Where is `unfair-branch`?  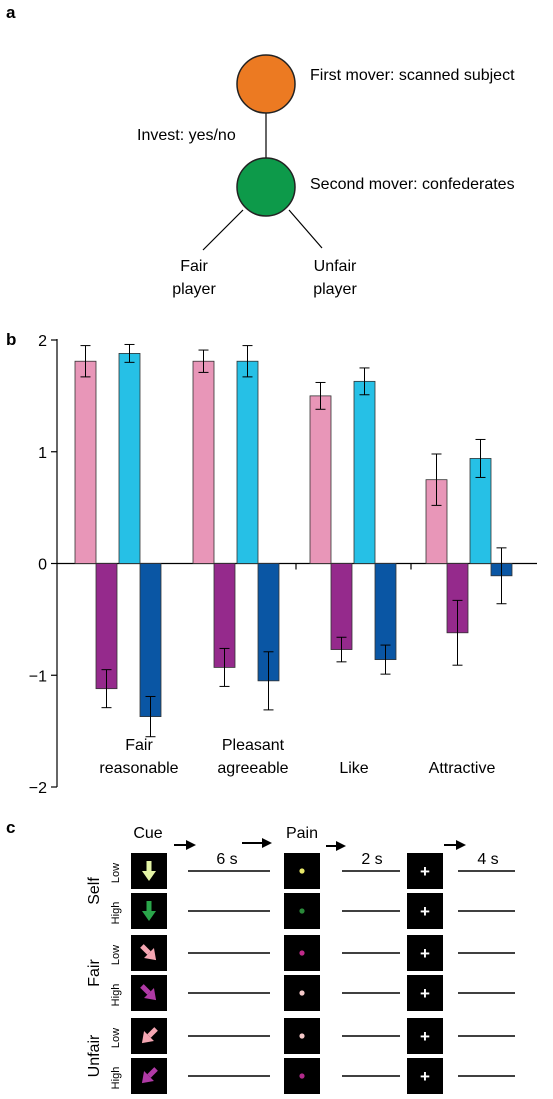 unfair-branch is located at coordinates (305, 229).